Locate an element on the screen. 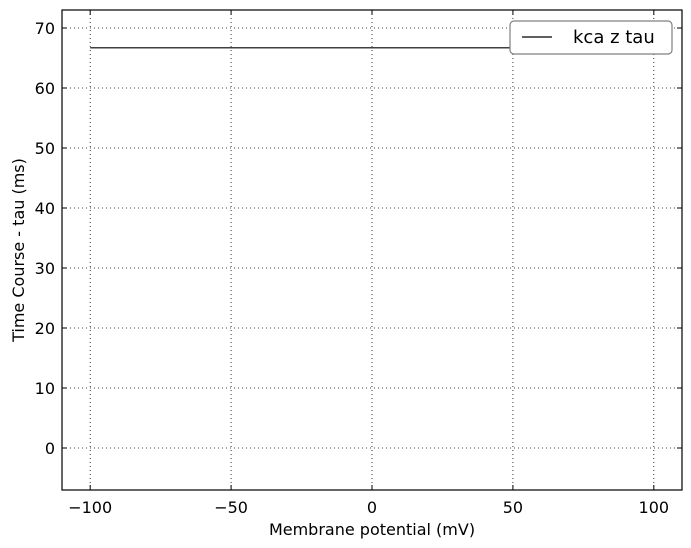  x-tick-label: −50 is located at coordinates (231, 507).